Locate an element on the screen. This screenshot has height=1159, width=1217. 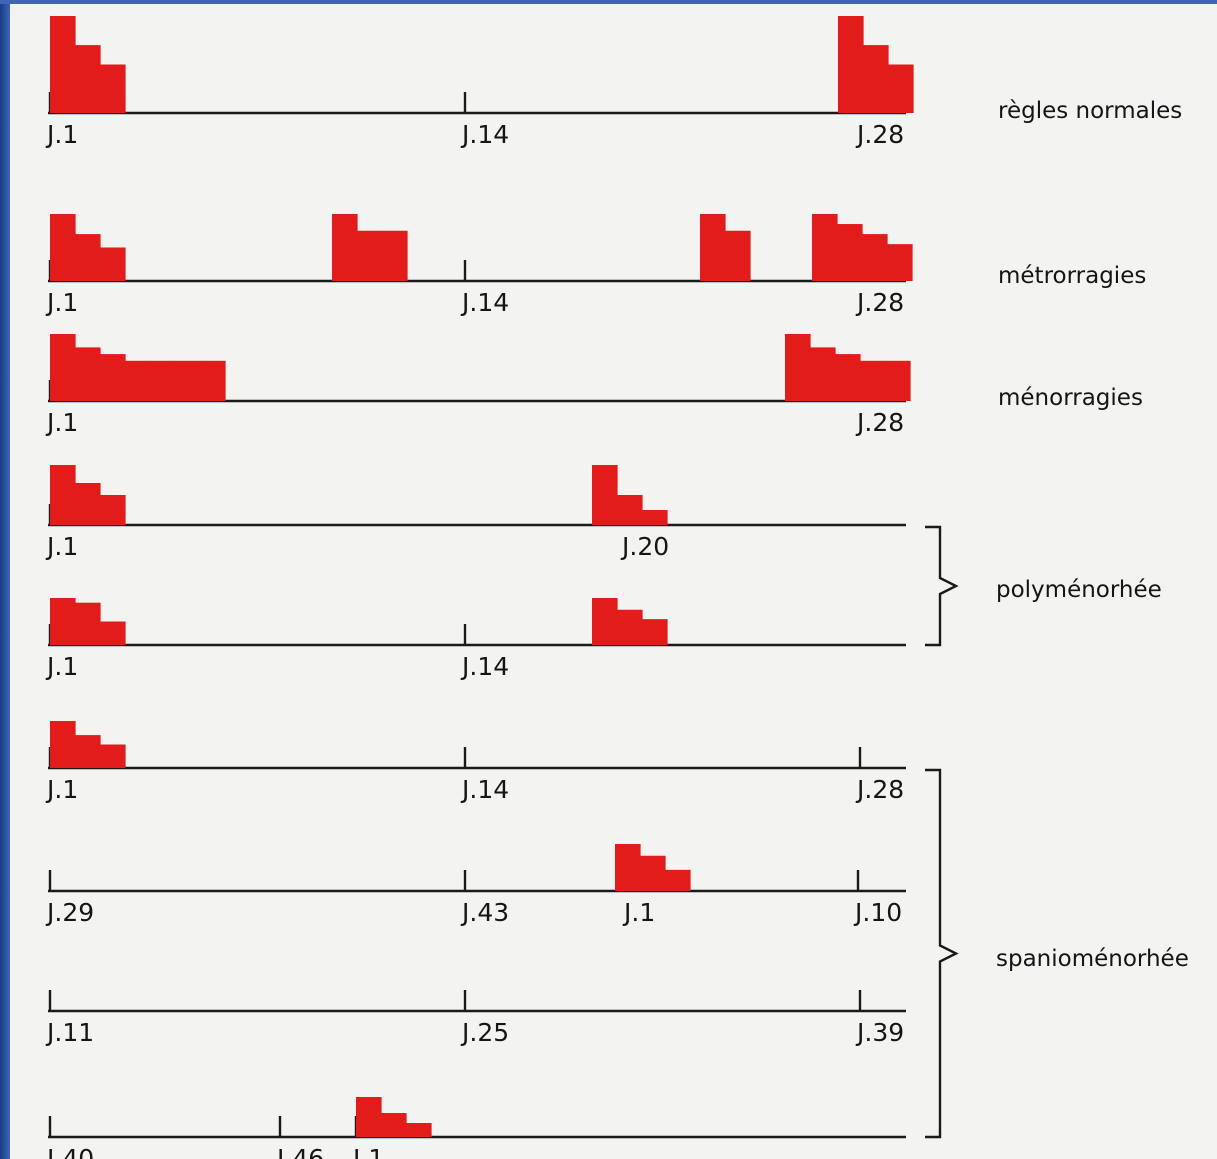
day-label: J.10 is located at coordinates (877, 912).